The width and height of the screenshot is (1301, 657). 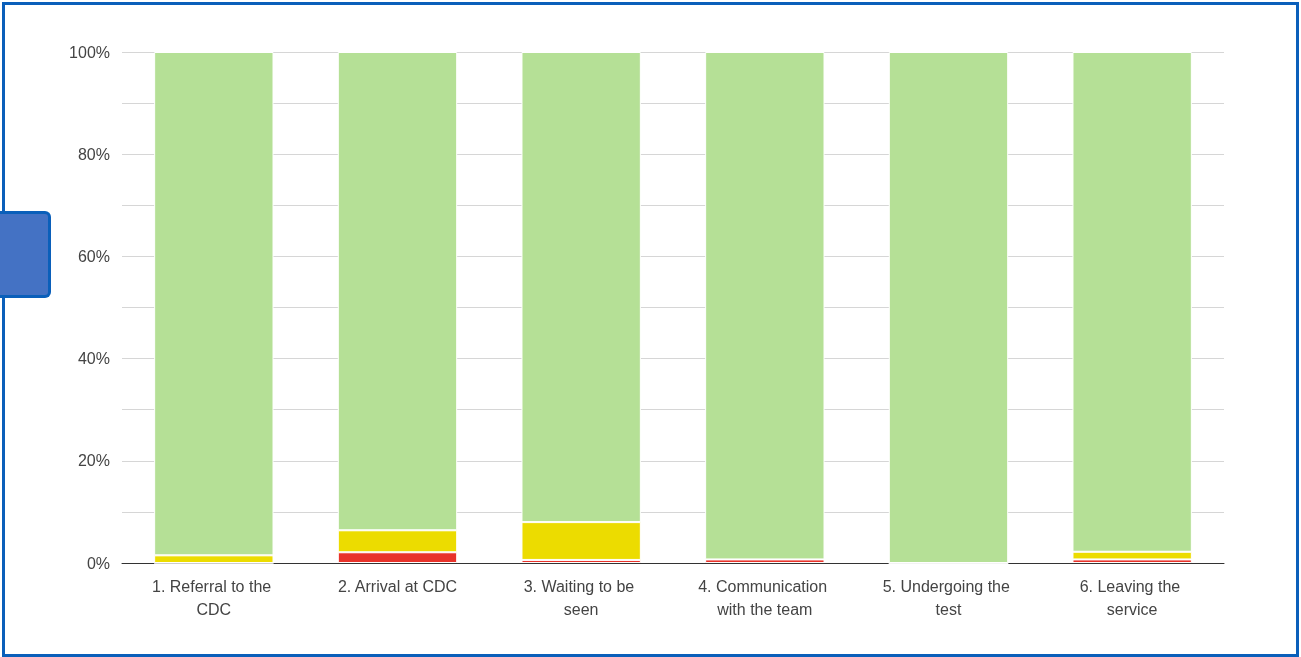 I want to click on x-tick-label: 3. Waiting to be seen, so click(x=581, y=598).